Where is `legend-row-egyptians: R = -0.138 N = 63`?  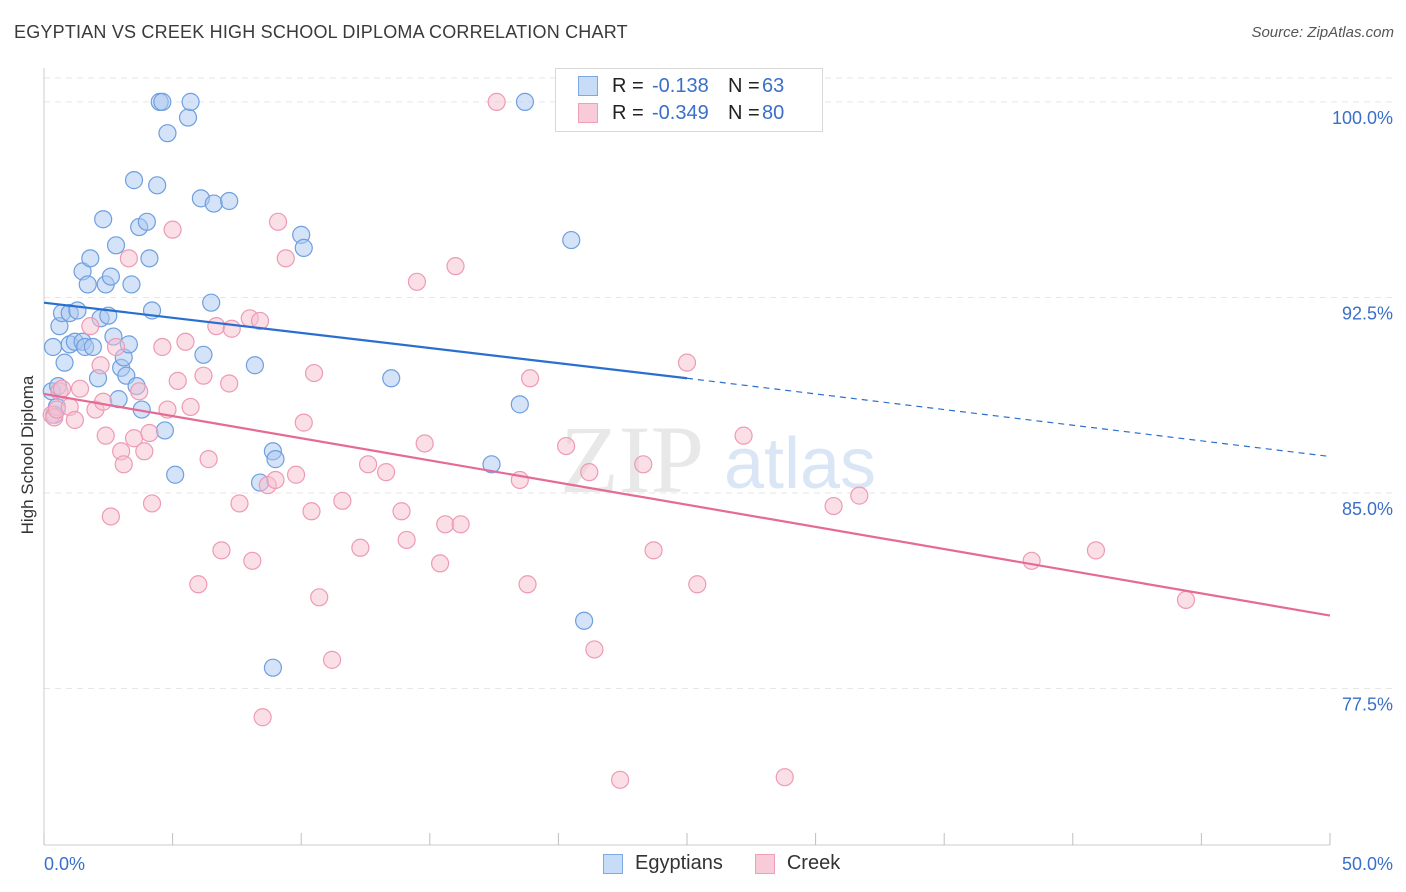
legend-row-egyptians: R = -0.138 N = 63 is located at coordinates (681, 86).